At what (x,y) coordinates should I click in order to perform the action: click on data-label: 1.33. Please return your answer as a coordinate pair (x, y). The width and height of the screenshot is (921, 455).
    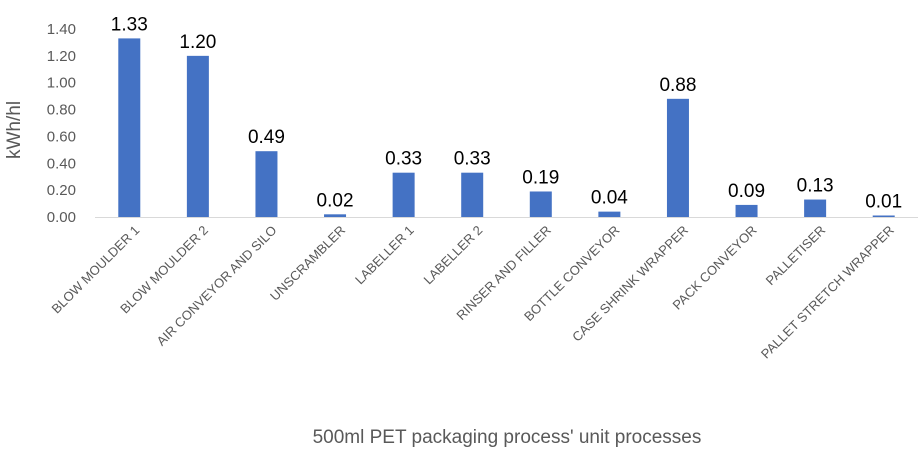
    Looking at the image, I should click on (129, 24).